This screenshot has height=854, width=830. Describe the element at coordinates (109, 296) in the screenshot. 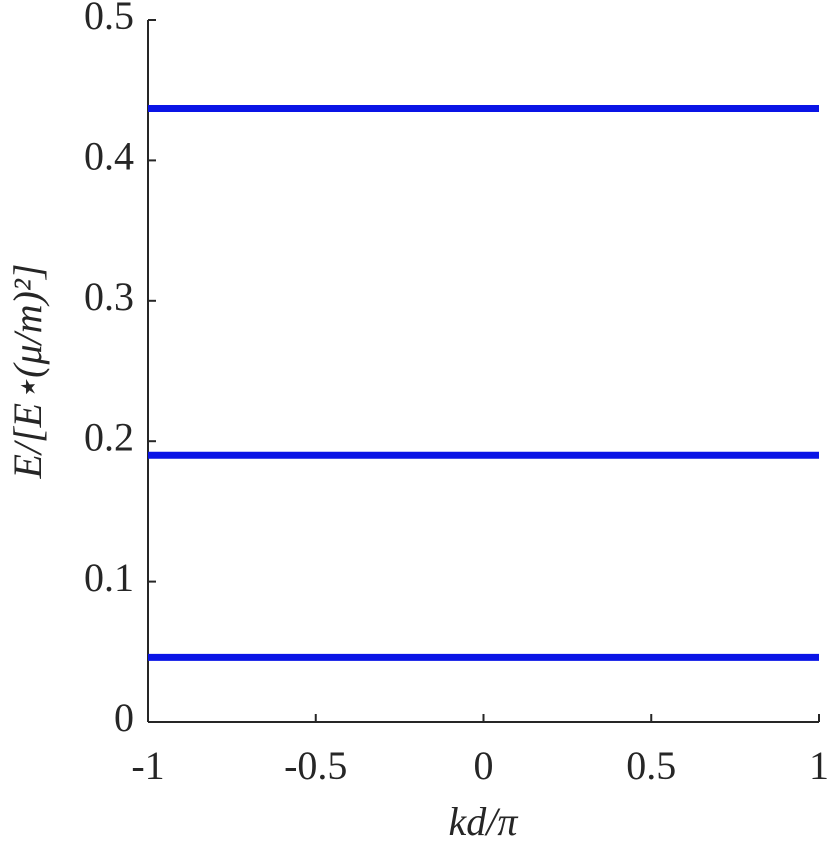

I see `y-tick-label: 0.3` at that location.